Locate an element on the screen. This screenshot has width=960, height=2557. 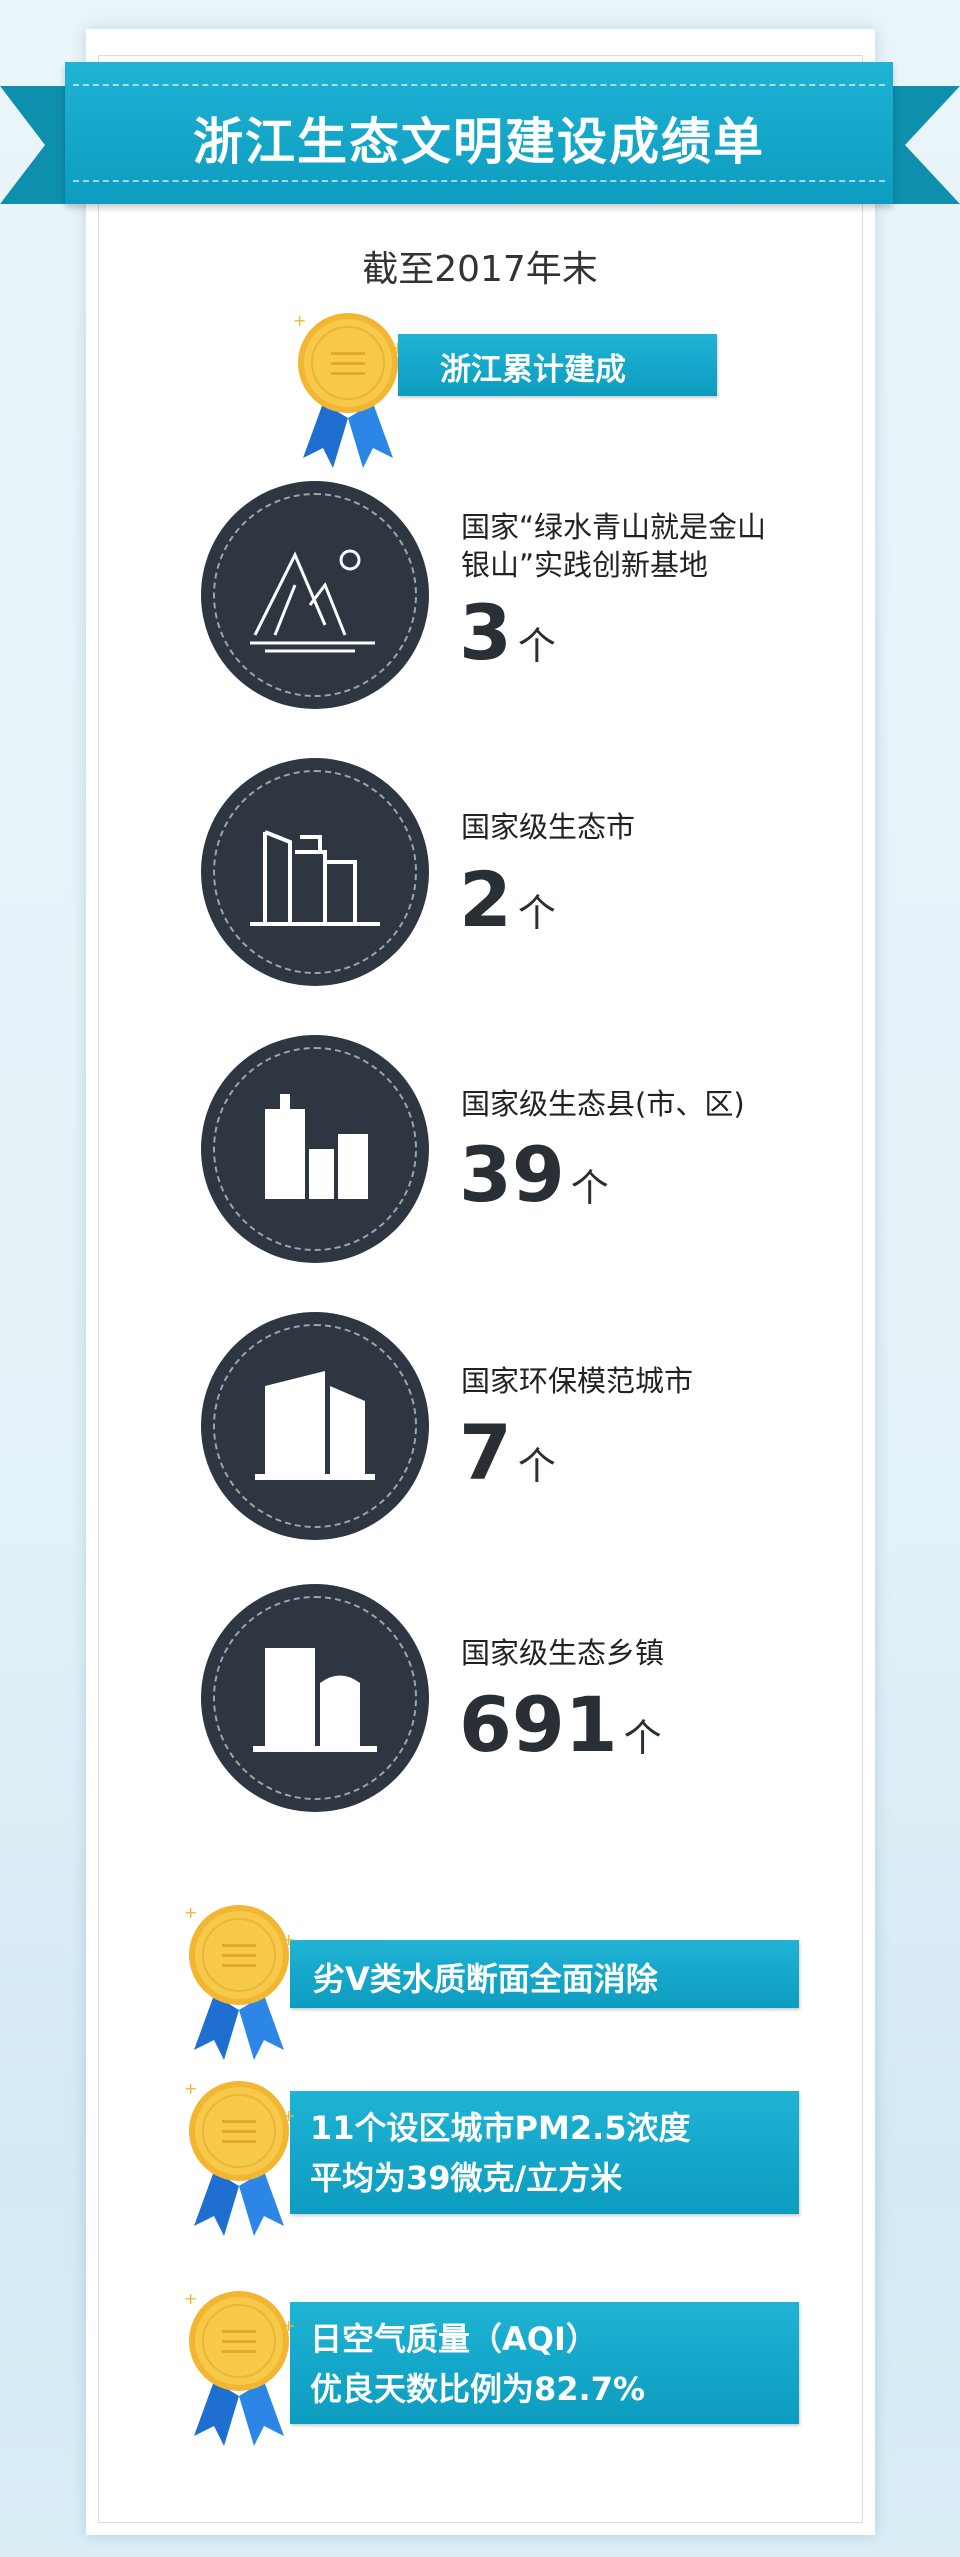
office-tower-icon is located at coordinates (315, 1426).